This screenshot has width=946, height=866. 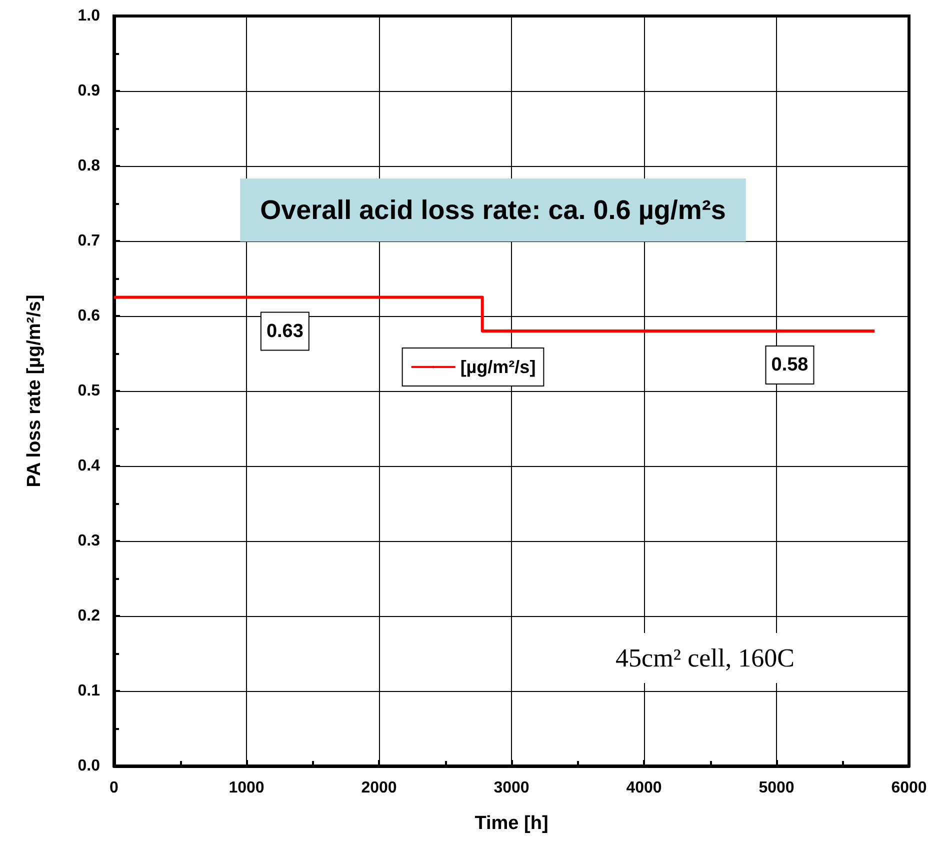 I want to click on x-tick-label: 6000, so click(x=909, y=788).